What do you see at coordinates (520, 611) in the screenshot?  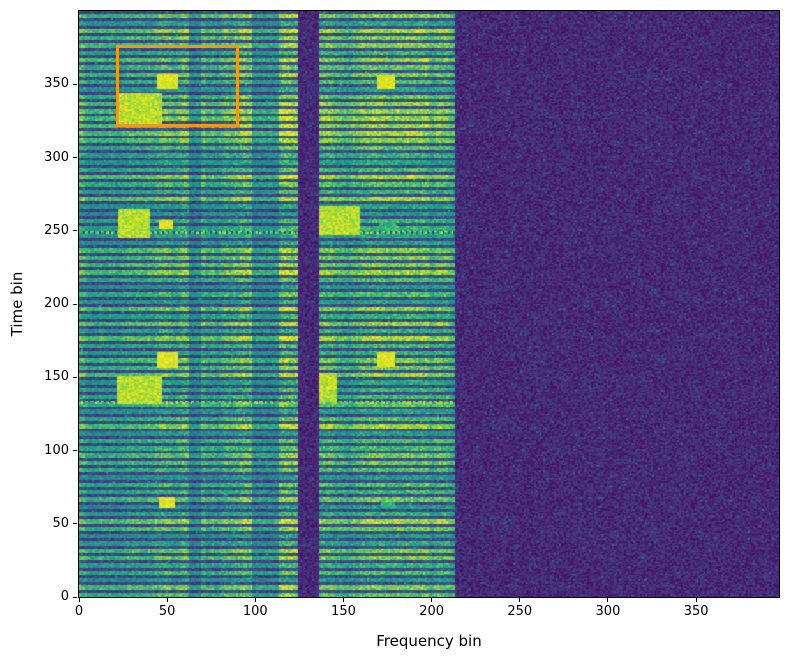 I see `x-tick-label-250: 250` at bounding box center [520, 611].